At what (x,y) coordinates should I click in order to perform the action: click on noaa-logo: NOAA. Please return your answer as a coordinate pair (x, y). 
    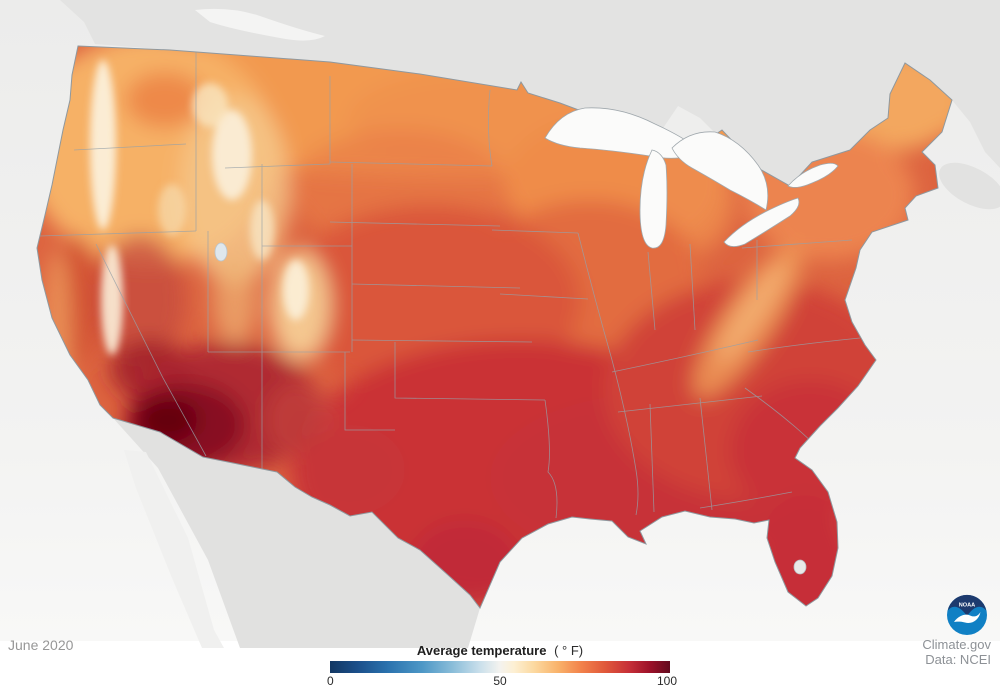
    Looking at the image, I should click on (967, 614).